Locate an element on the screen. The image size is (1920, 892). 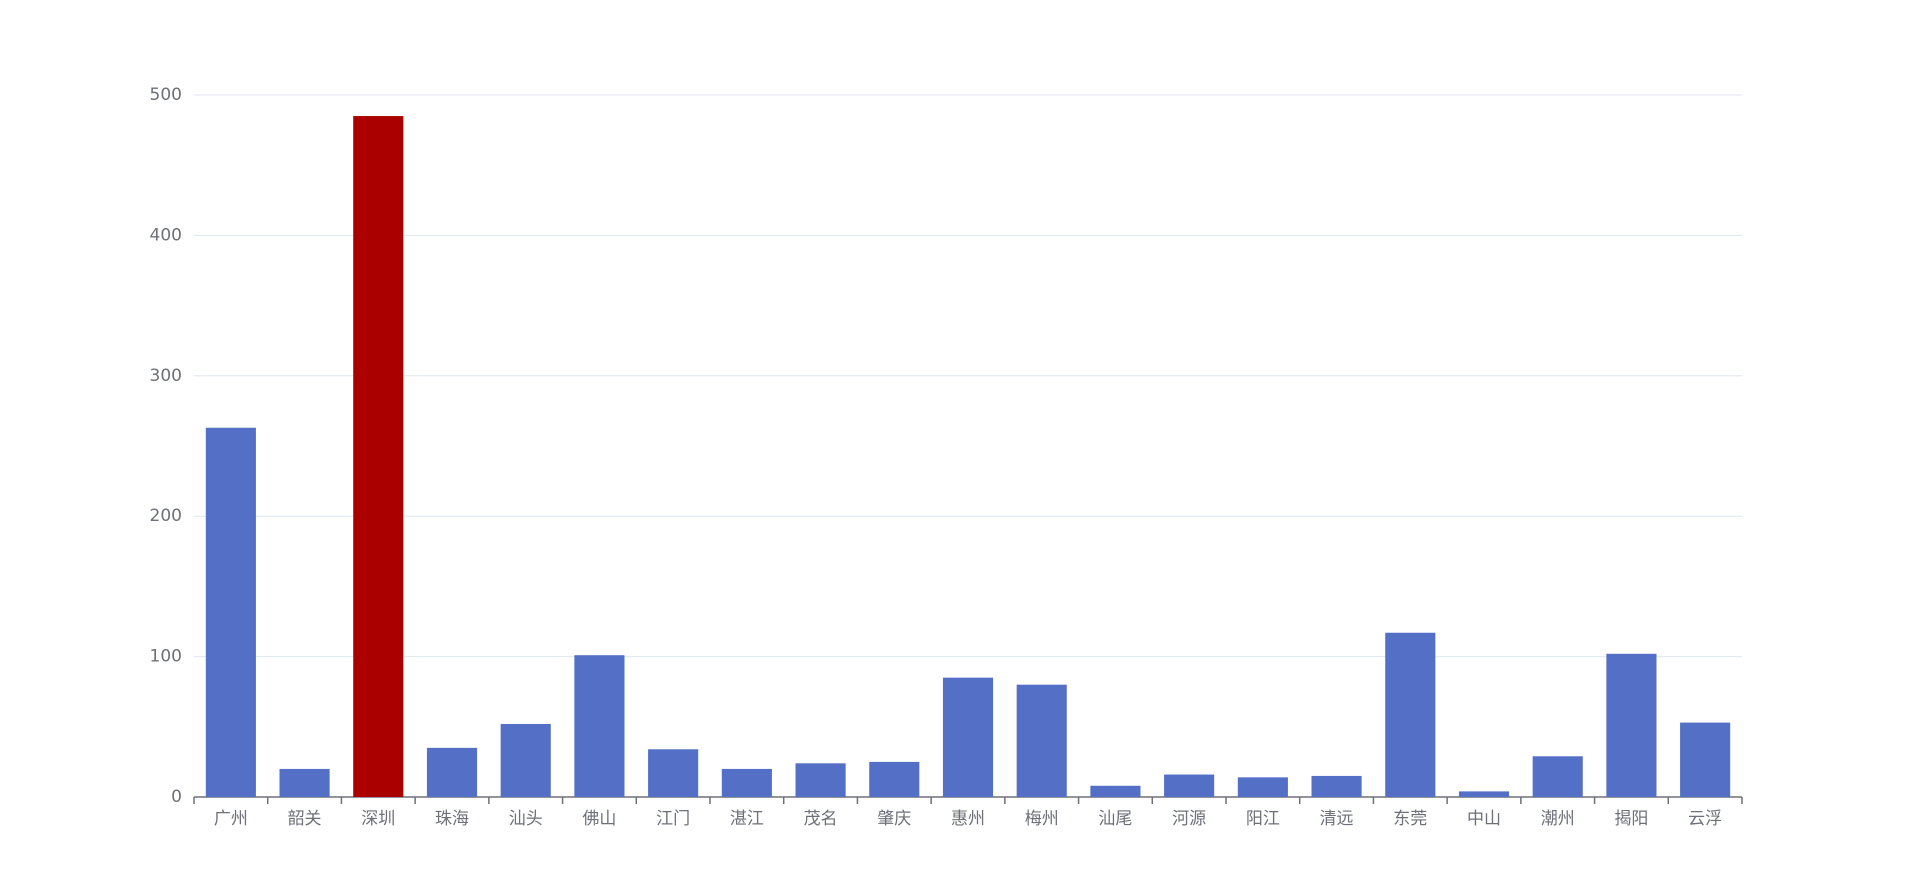
x-tick-label: 深圳 is located at coordinates (378, 819).